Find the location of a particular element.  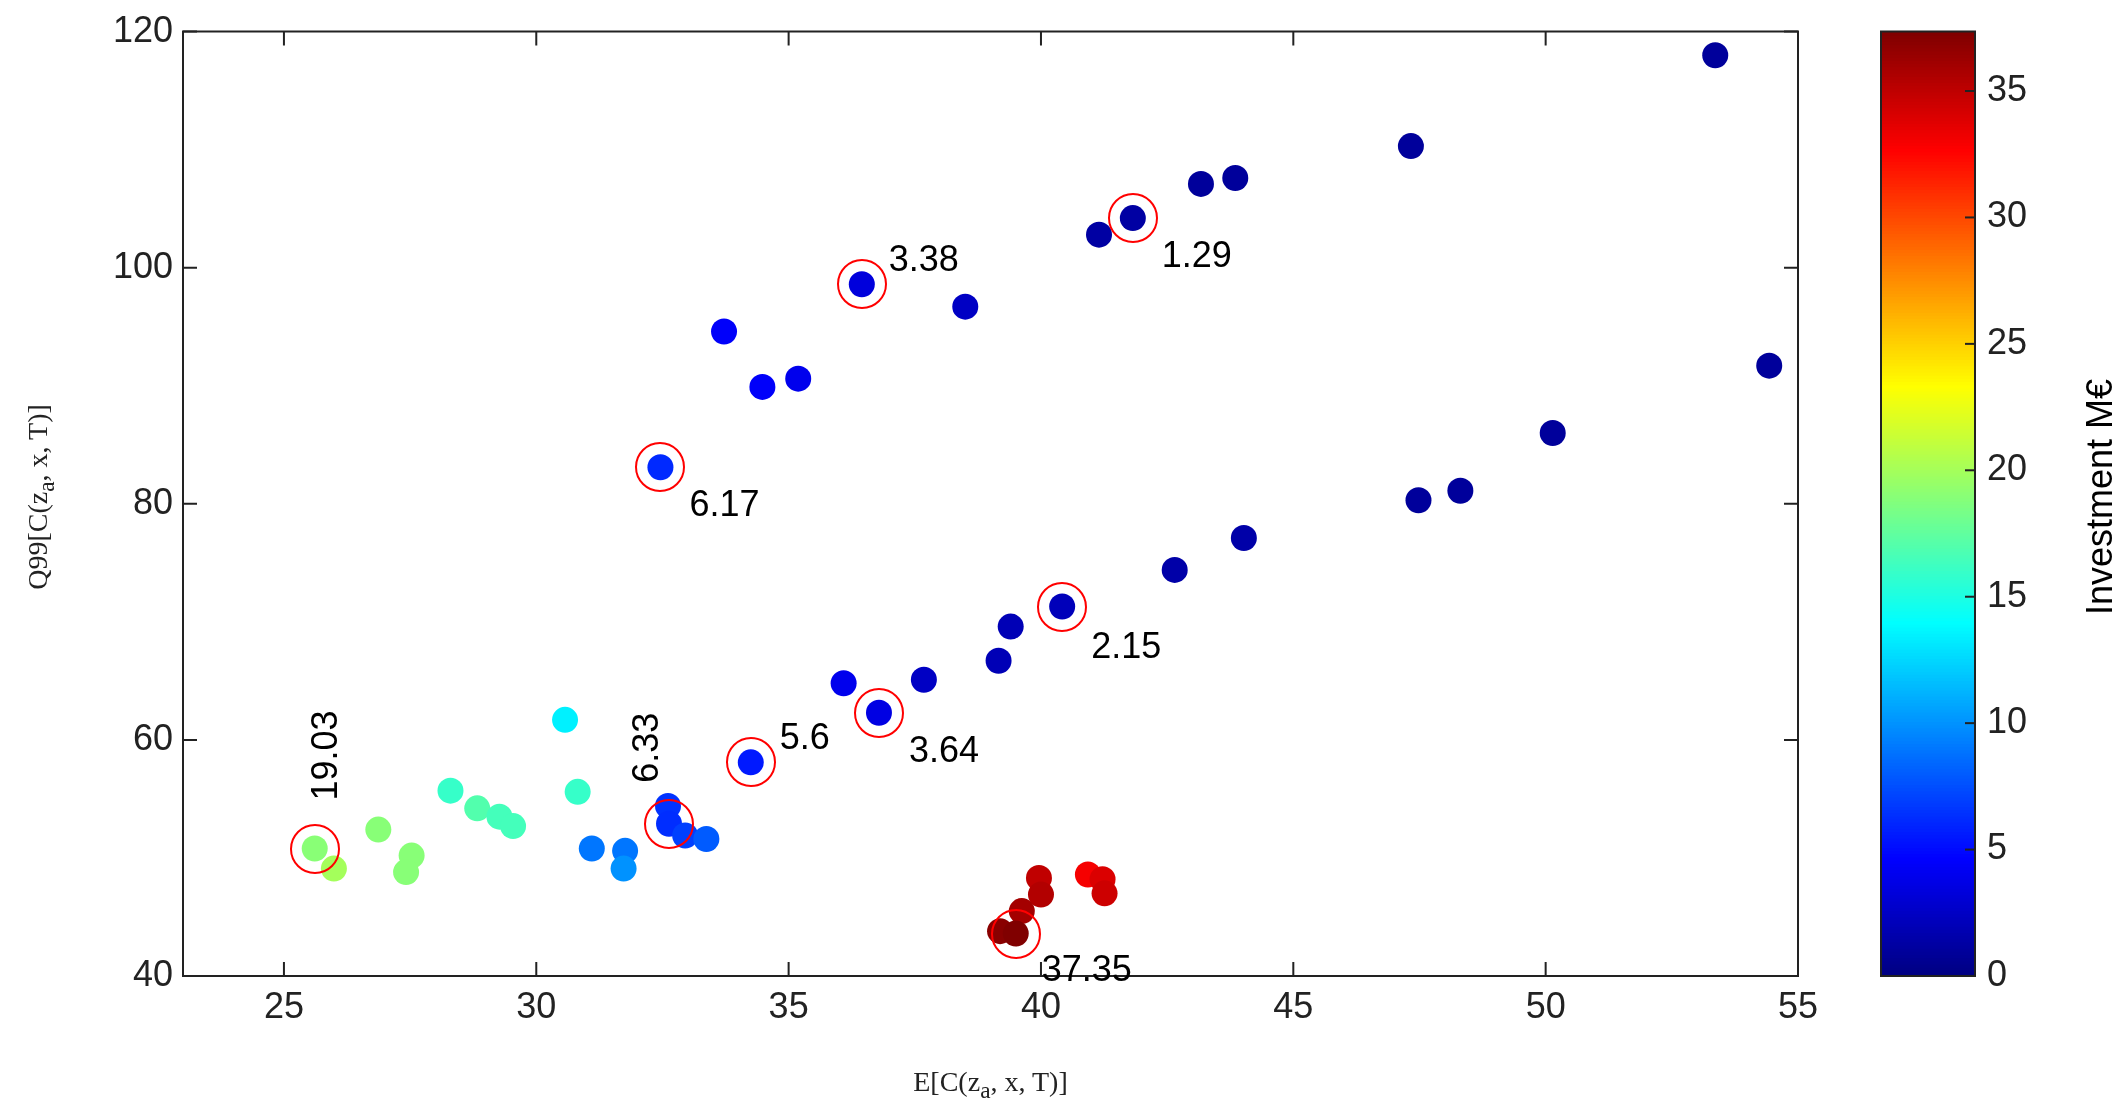

x-axis-title: E[C(z$_{a}$, x, T)] is located at coordinates (990, 1085).